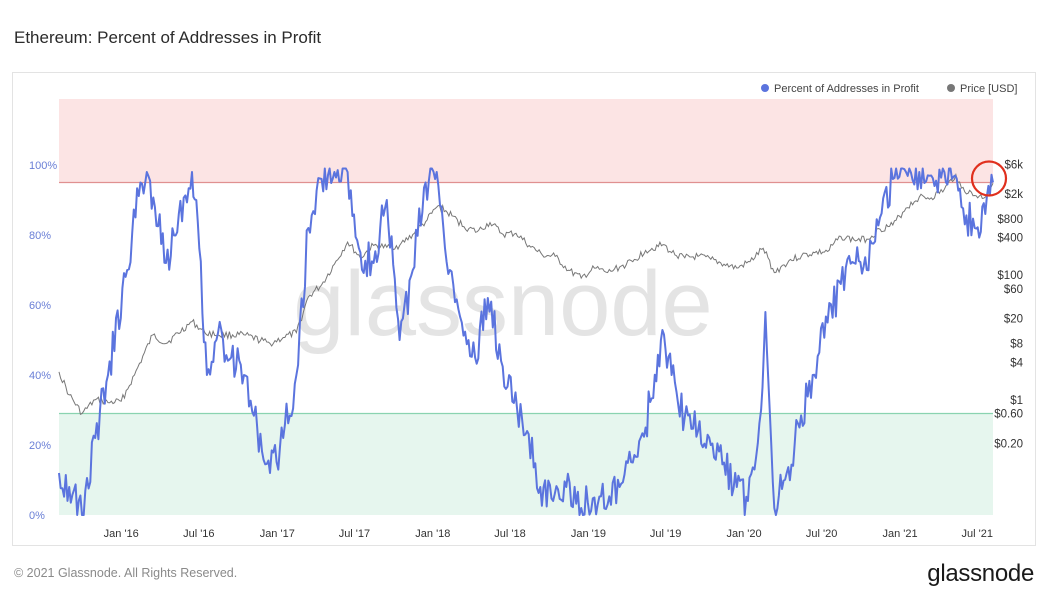  Describe the element at coordinates (121, 534) in the screenshot. I see `x-tick: Jan '16` at that location.